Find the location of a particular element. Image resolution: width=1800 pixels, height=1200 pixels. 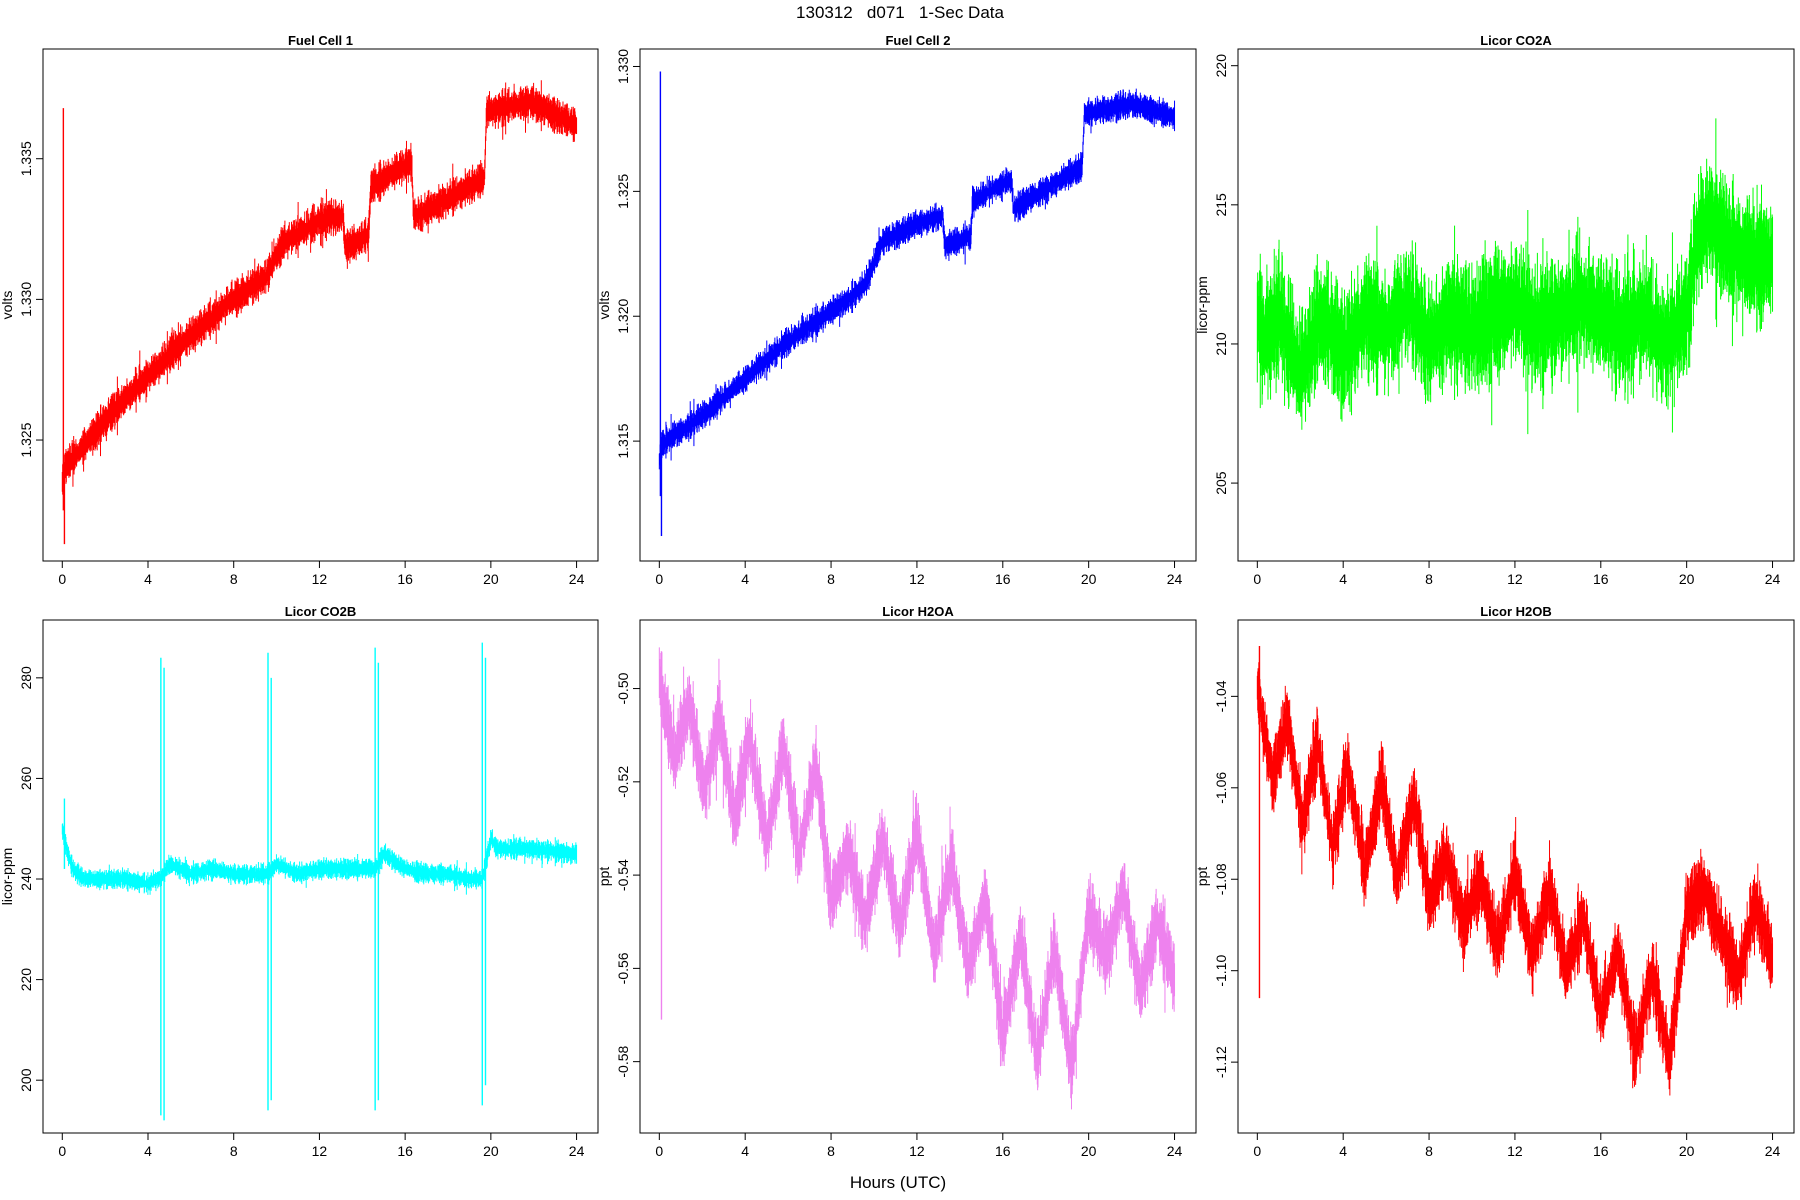

panel-title: Licor H2OA is located at coordinates (918, 611).